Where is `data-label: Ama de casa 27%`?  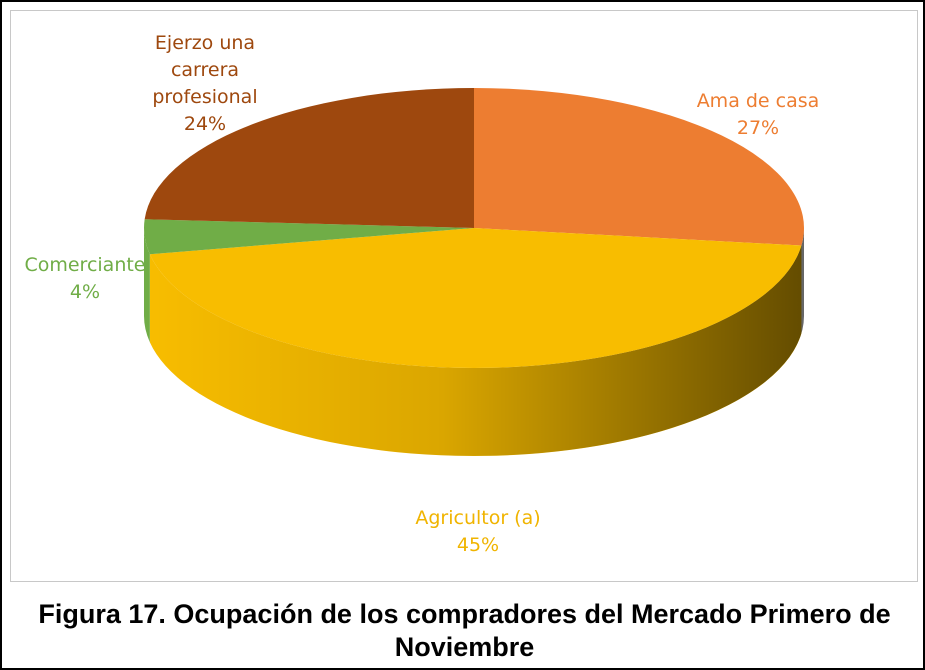
data-label: Ama de casa 27% is located at coordinates (758, 115).